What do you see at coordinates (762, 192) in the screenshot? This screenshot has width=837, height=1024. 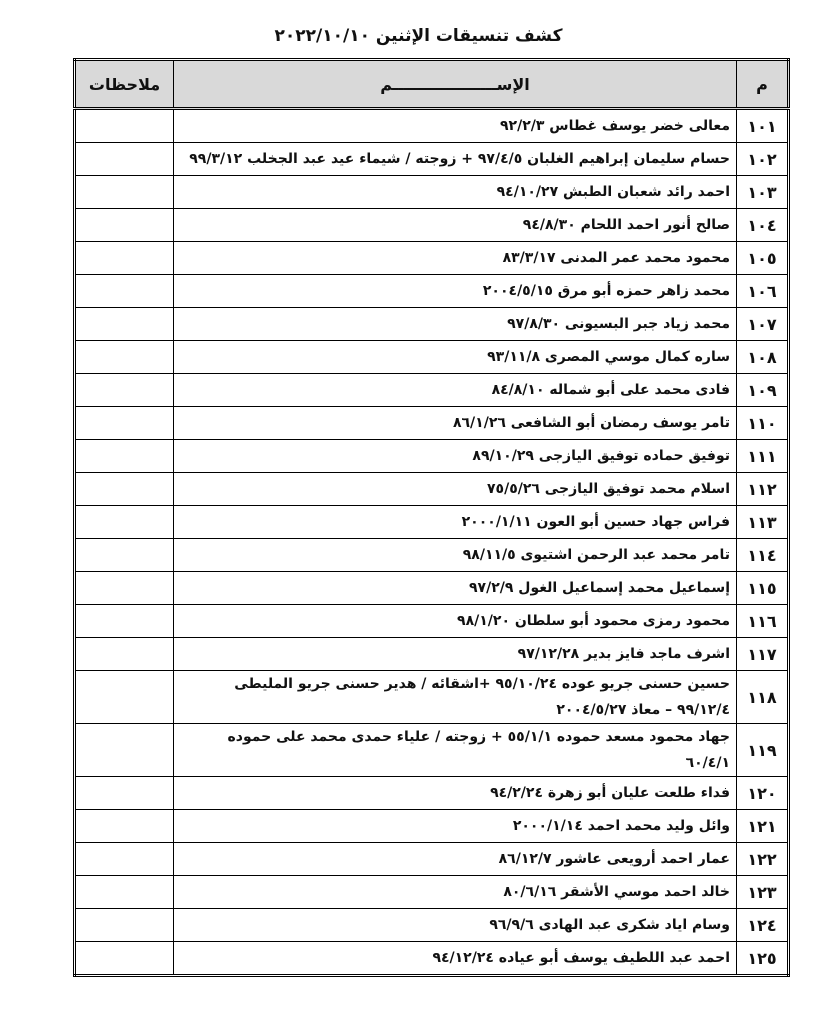 I see `row-number: ١٠٣` at bounding box center [762, 192].